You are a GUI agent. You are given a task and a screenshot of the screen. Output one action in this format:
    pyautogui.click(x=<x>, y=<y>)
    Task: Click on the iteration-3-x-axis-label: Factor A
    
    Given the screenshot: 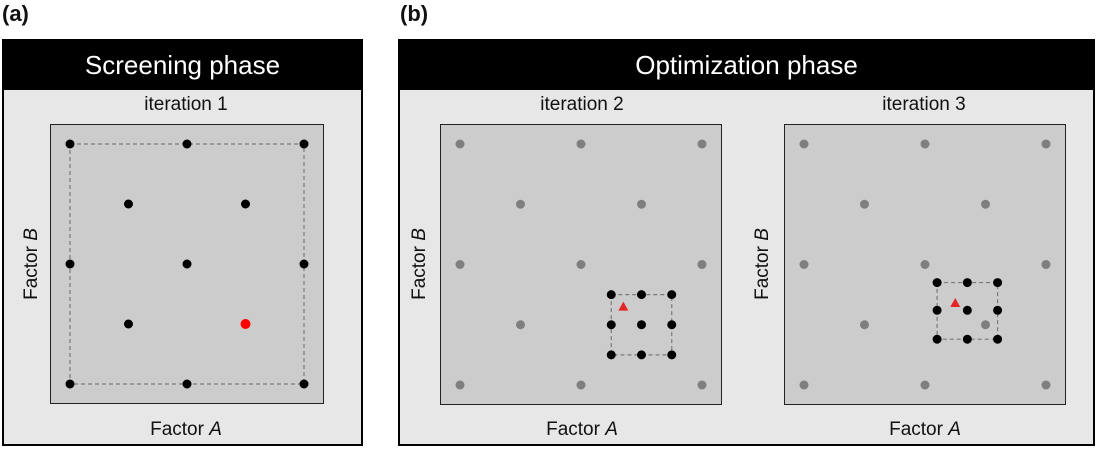 What is the action you would take?
    pyautogui.click(x=925, y=429)
    